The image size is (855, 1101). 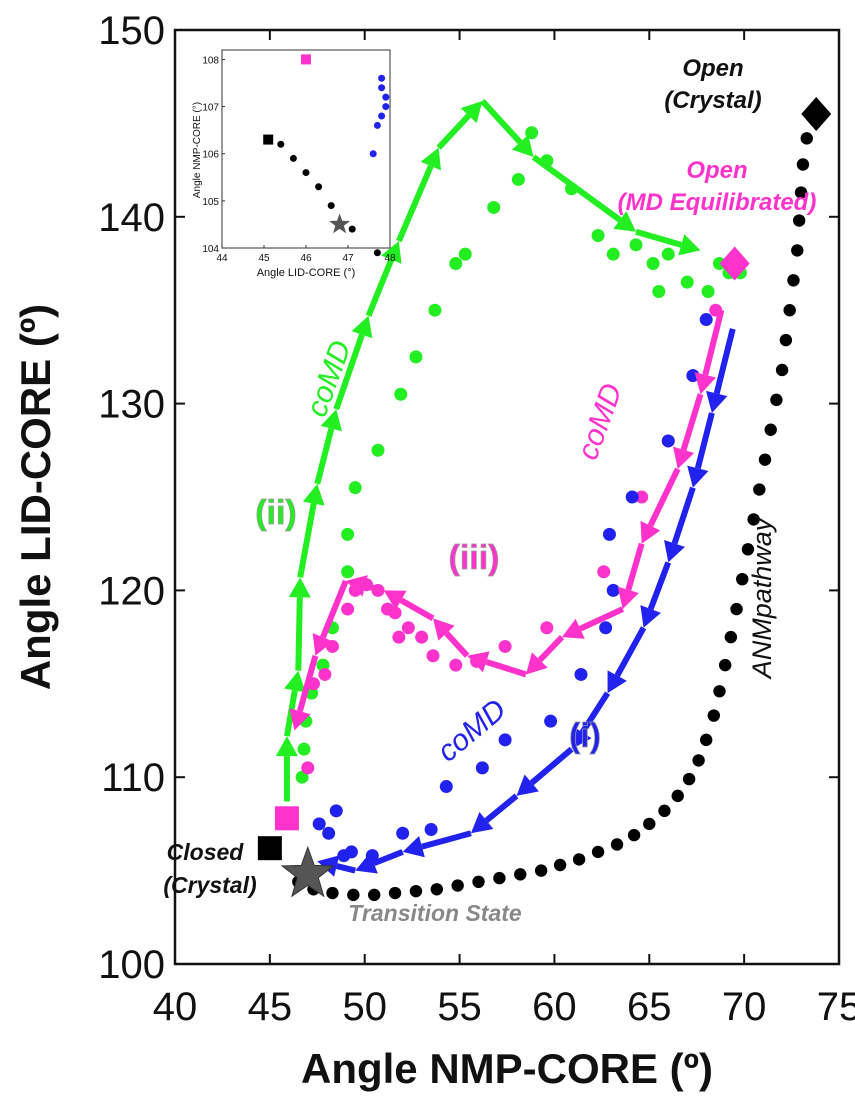 What do you see at coordinates (364, 1007) in the screenshot?
I see `x-tick-label: 50` at bounding box center [364, 1007].